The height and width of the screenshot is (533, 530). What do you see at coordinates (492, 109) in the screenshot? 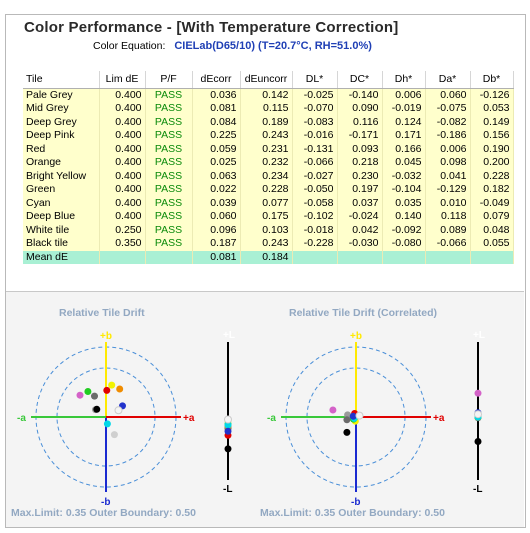
I see `table-cell: 0.053` at bounding box center [492, 109].